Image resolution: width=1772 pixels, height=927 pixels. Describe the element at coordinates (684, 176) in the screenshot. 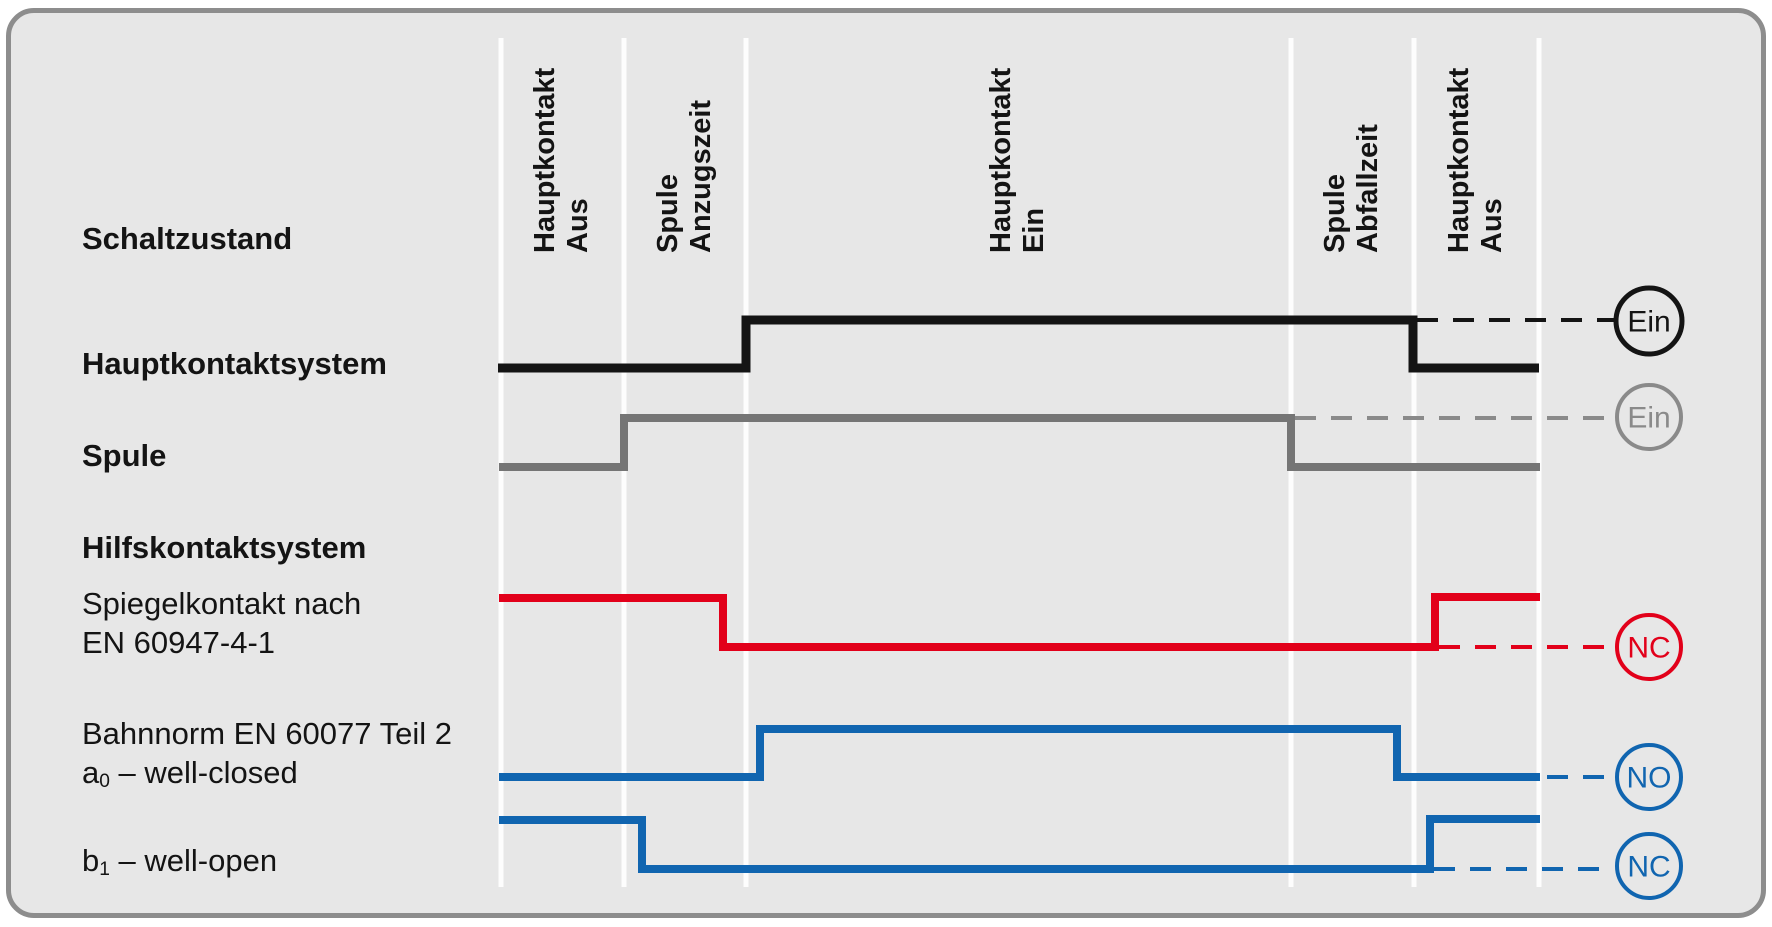

I see `column-label-1: Spule Anzugszeit` at that location.